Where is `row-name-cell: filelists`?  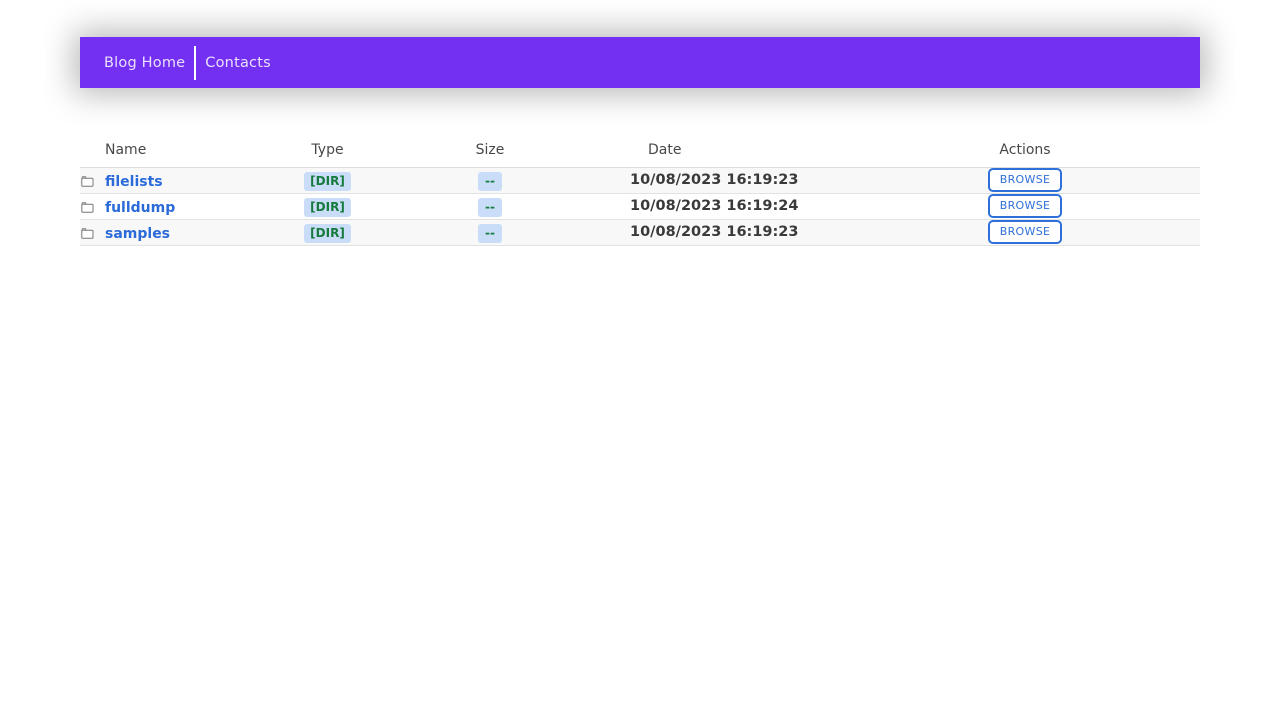
row-name-cell: filelists is located at coordinates (175, 180).